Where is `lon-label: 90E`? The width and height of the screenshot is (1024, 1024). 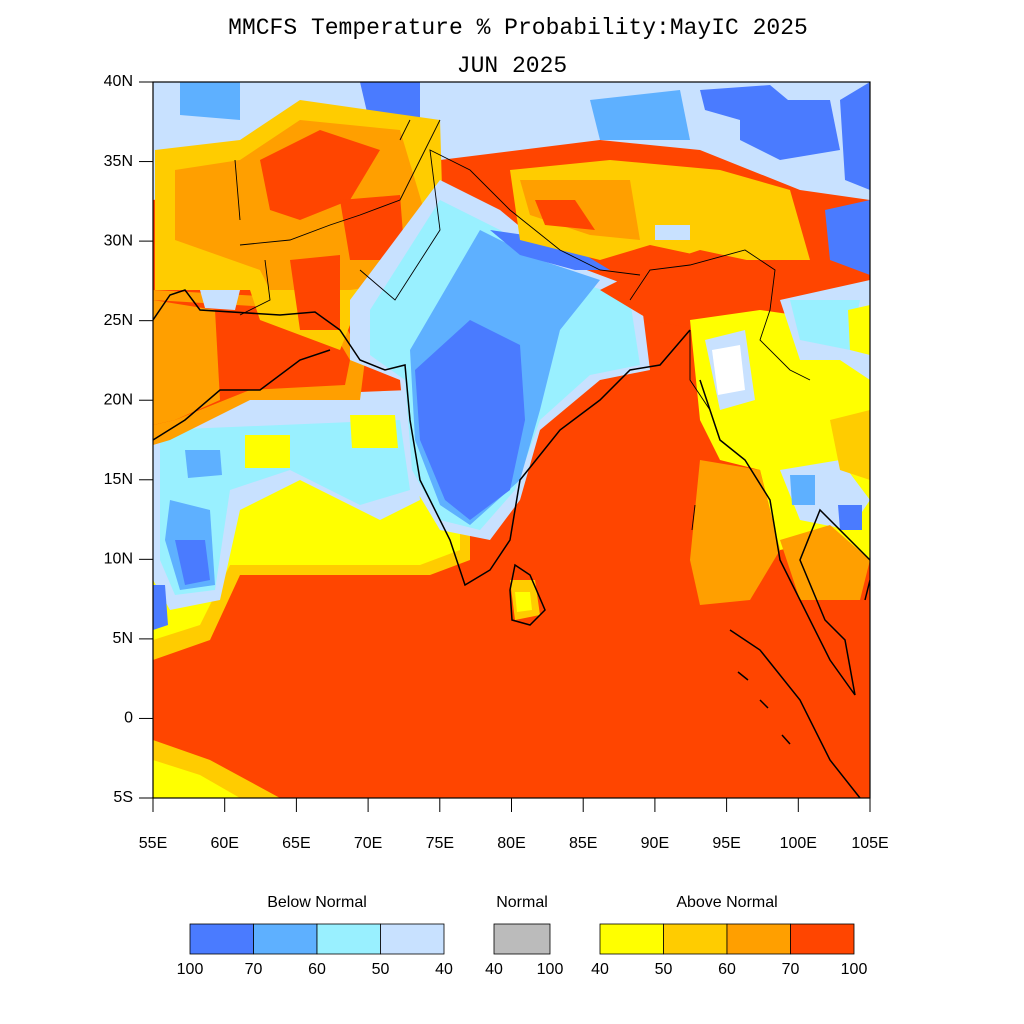 lon-label: 90E is located at coordinates (655, 843).